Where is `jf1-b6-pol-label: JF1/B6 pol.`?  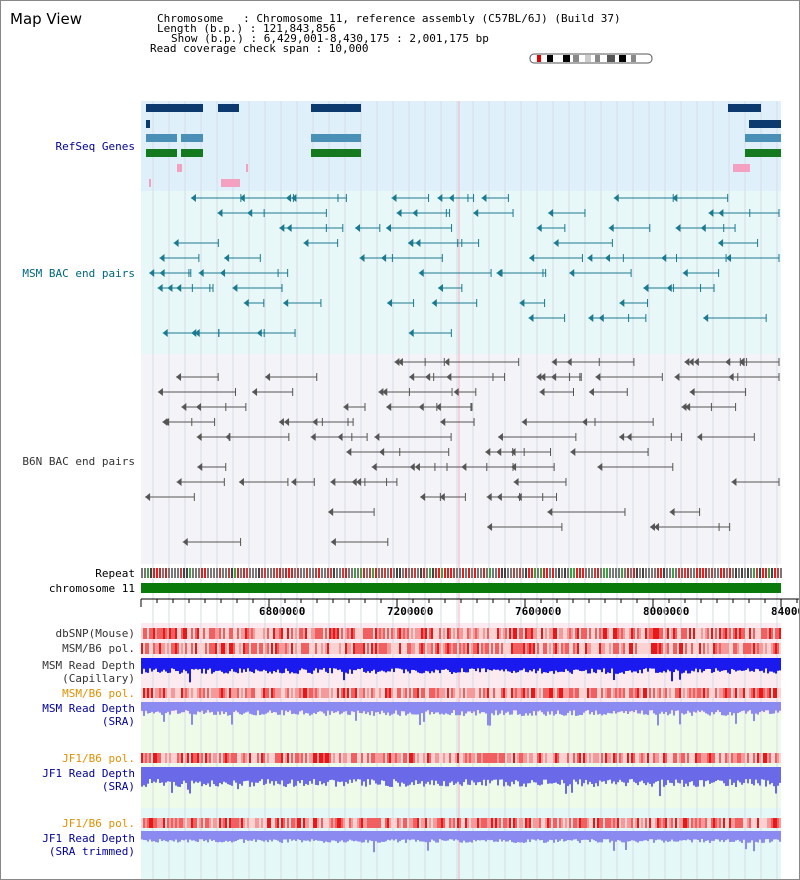 jf1-b6-pol-label: JF1/B6 pol. is located at coordinates (98, 758).